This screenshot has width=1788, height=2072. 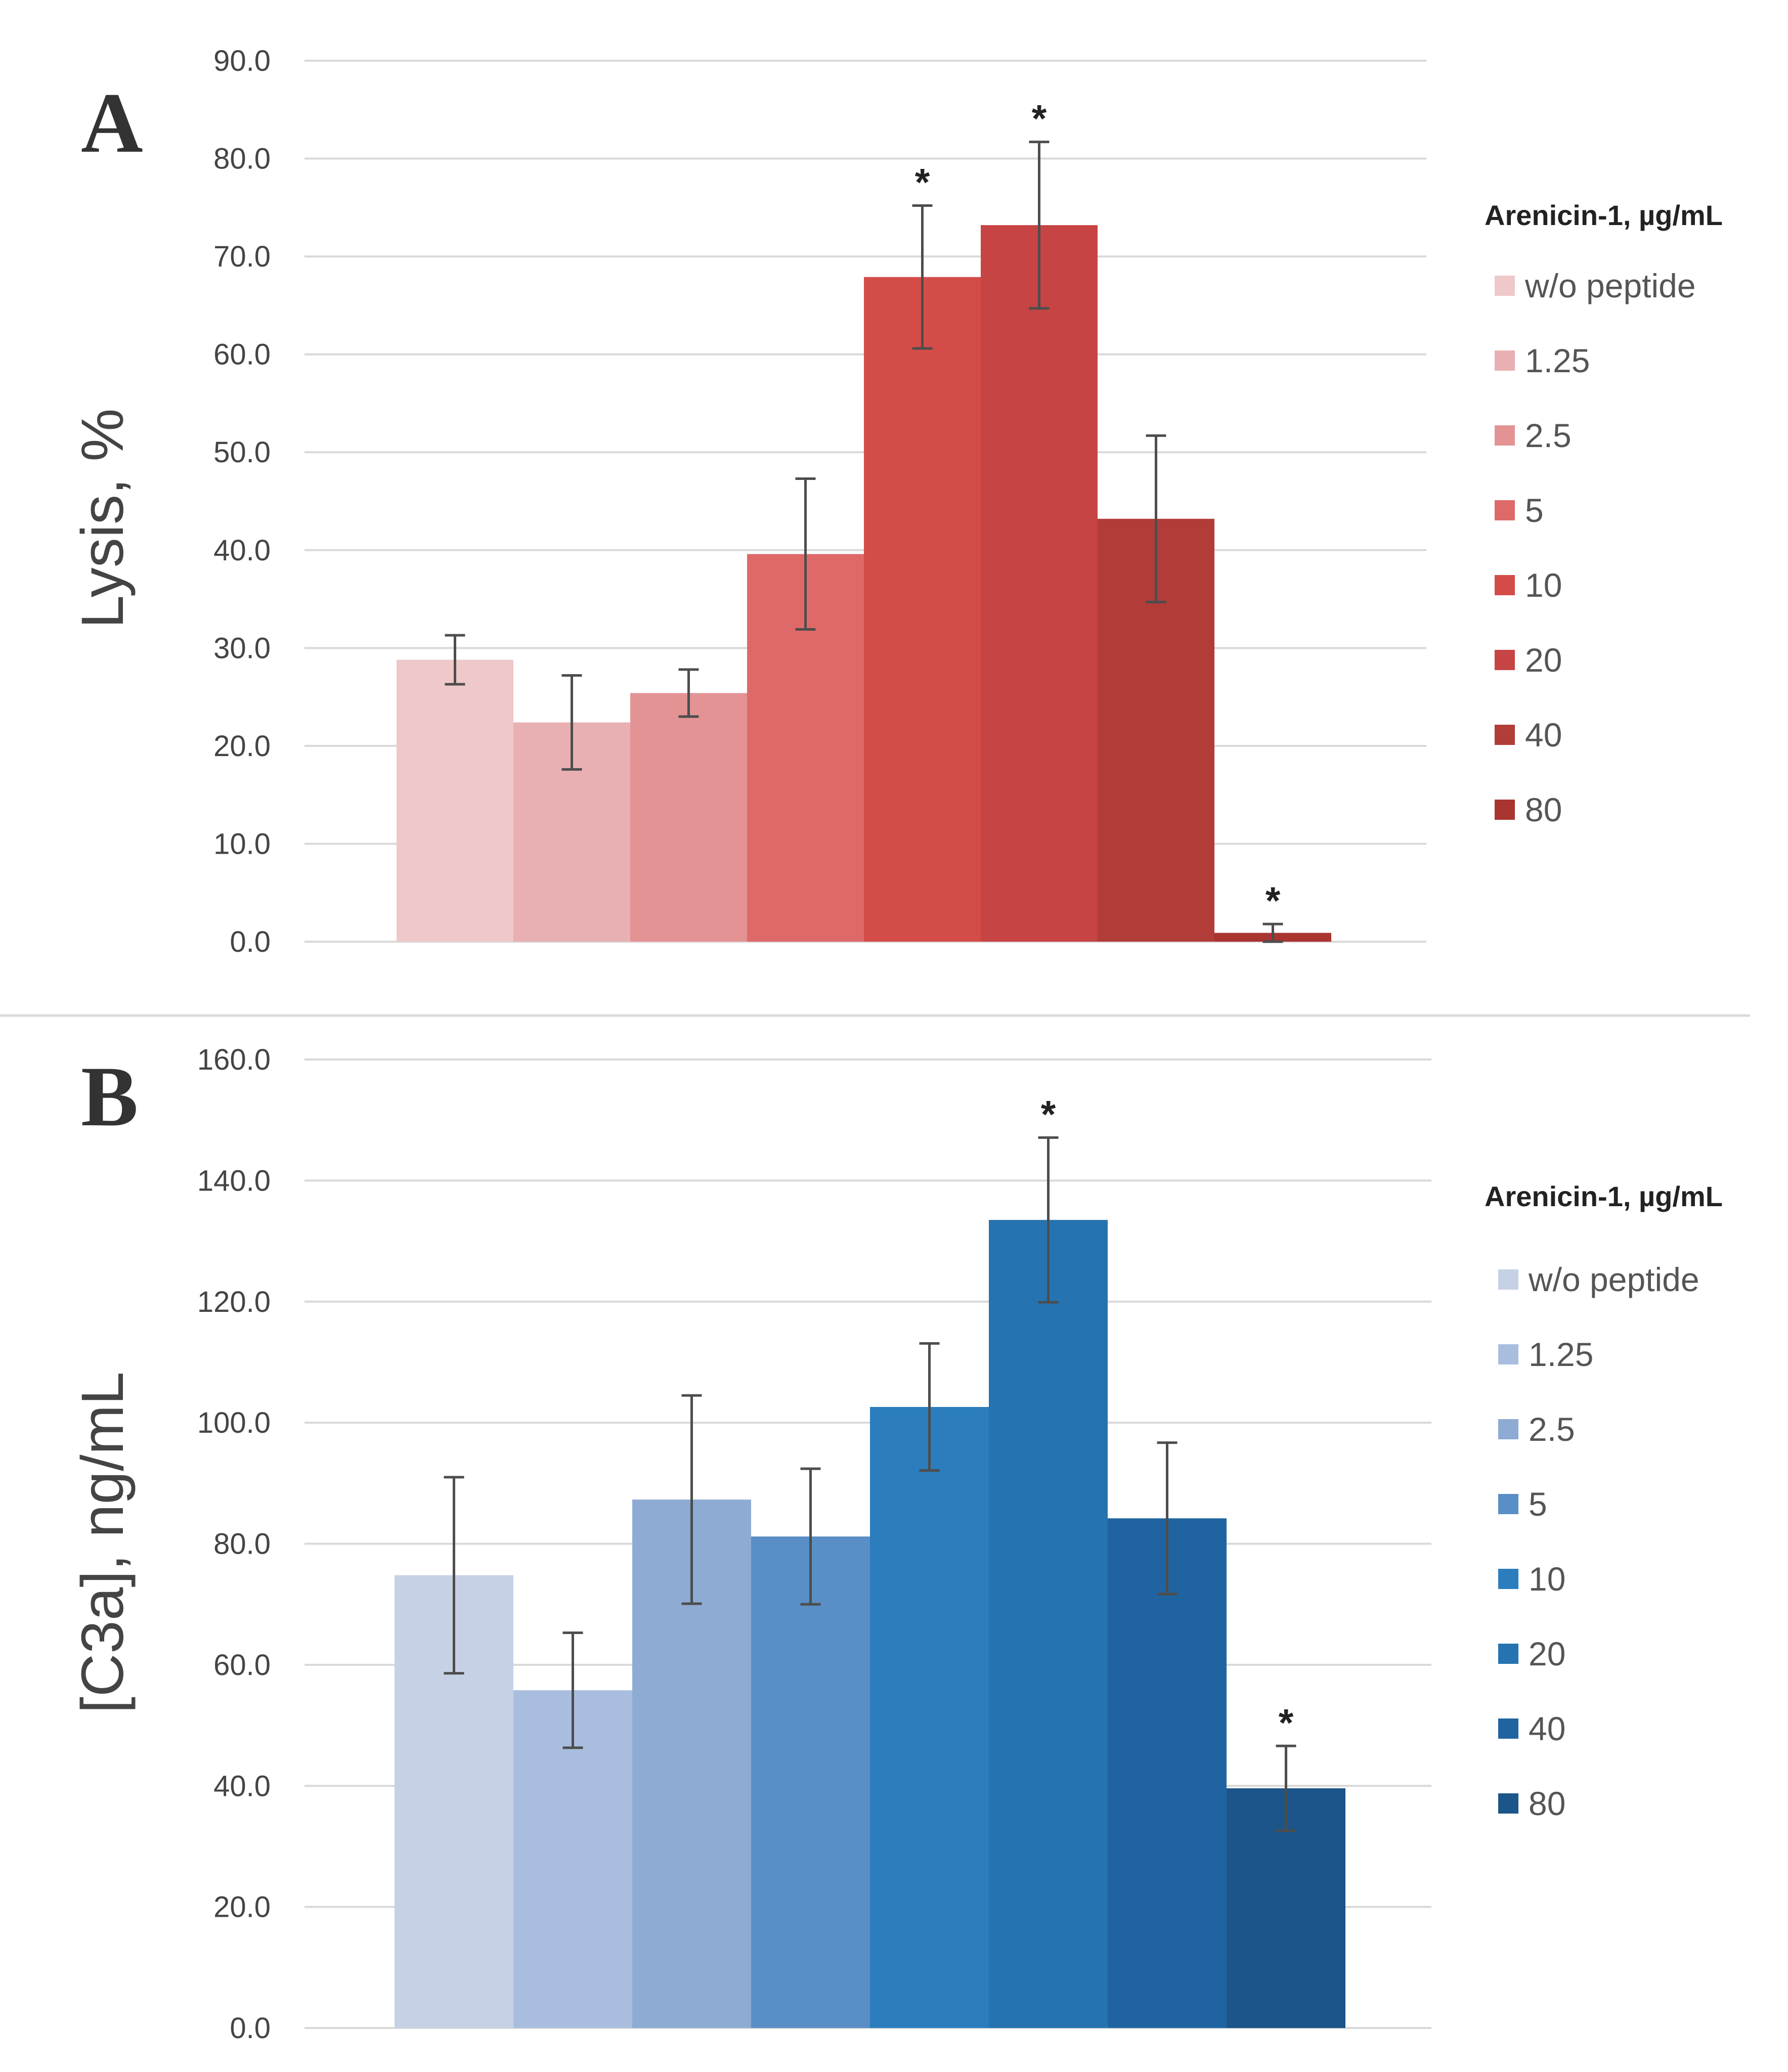 I want to click on panel-a-legend-label-7: 40, so click(x=1543, y=735).